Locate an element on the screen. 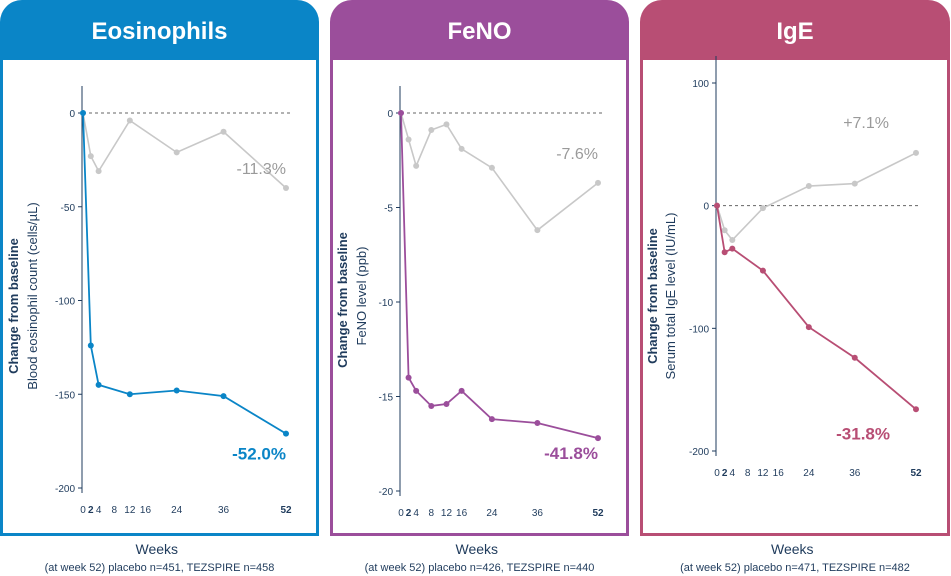 The image size is (951, 576). y-axis-subtitle: Blood eosinophil count (cells/µL) is located at coordinates (32, 295).